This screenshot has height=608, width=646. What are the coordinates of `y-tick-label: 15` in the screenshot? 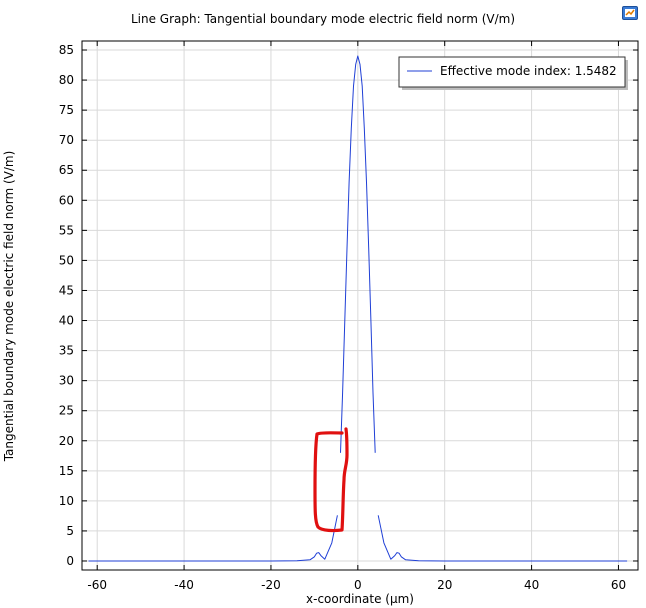 It's located at (66, 471).